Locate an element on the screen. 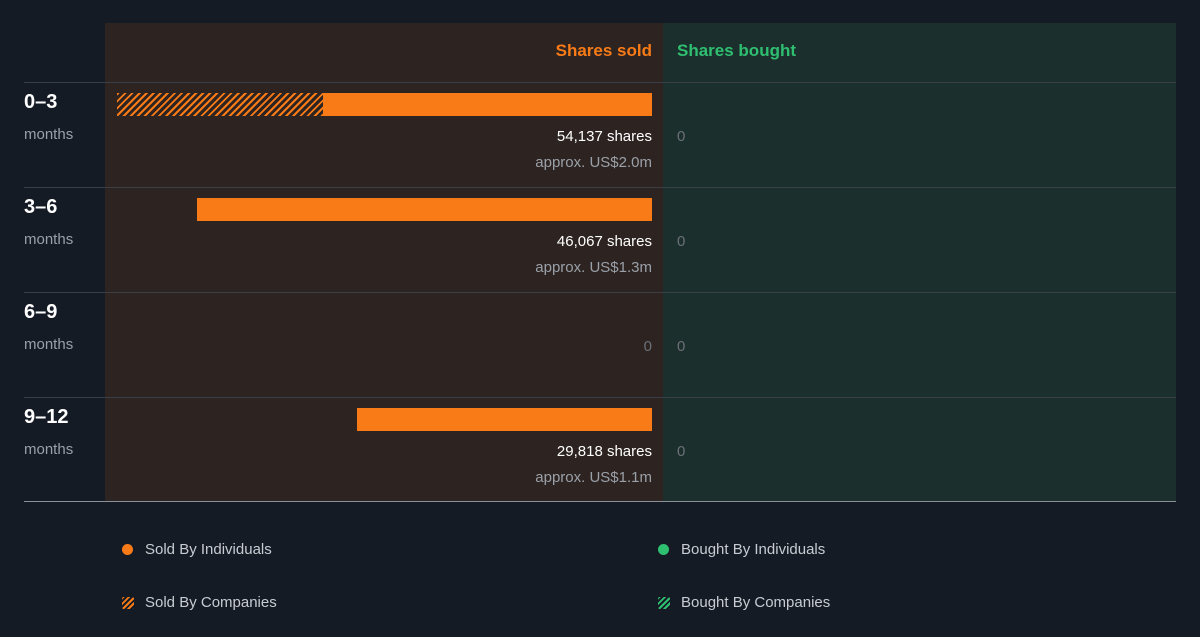  shares-sold-value: approx. US$1.3m is located at coordinates (593, 267).